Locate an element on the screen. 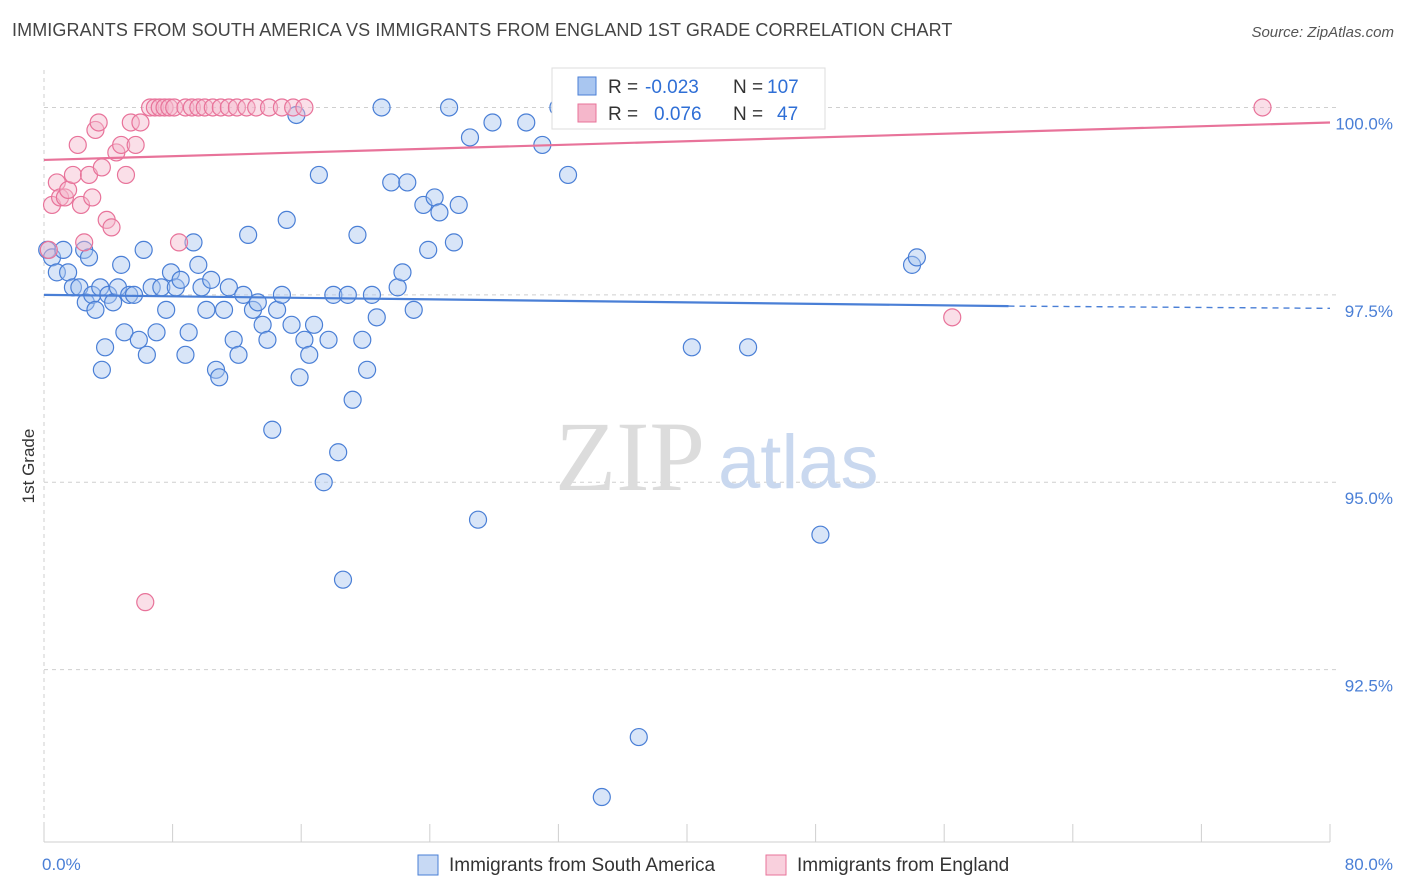 The height and width of the screenshot is (892, 1406). stats-n-label-2: N = is located at coordinates (748, 114).